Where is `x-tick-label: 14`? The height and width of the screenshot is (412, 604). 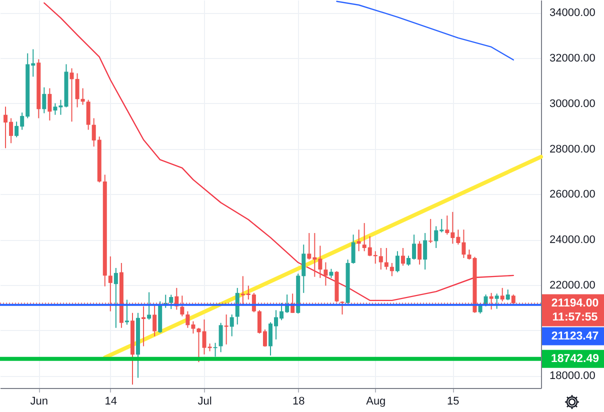 x-tick-label: 14 is located at coordinates (111, 402).